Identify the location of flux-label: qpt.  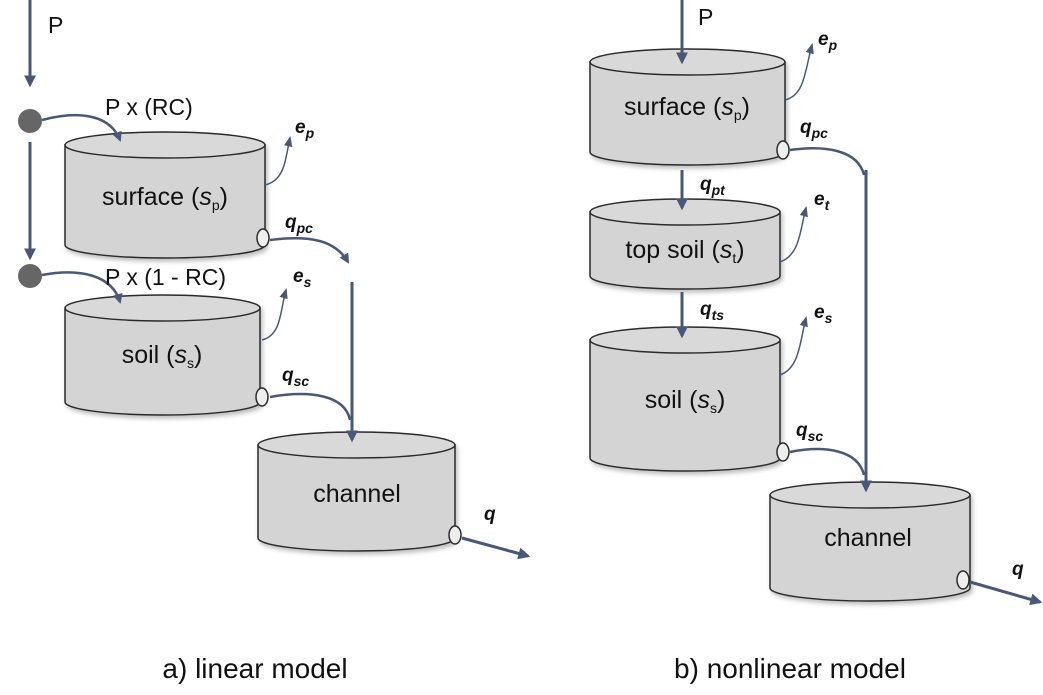
(713, 186).